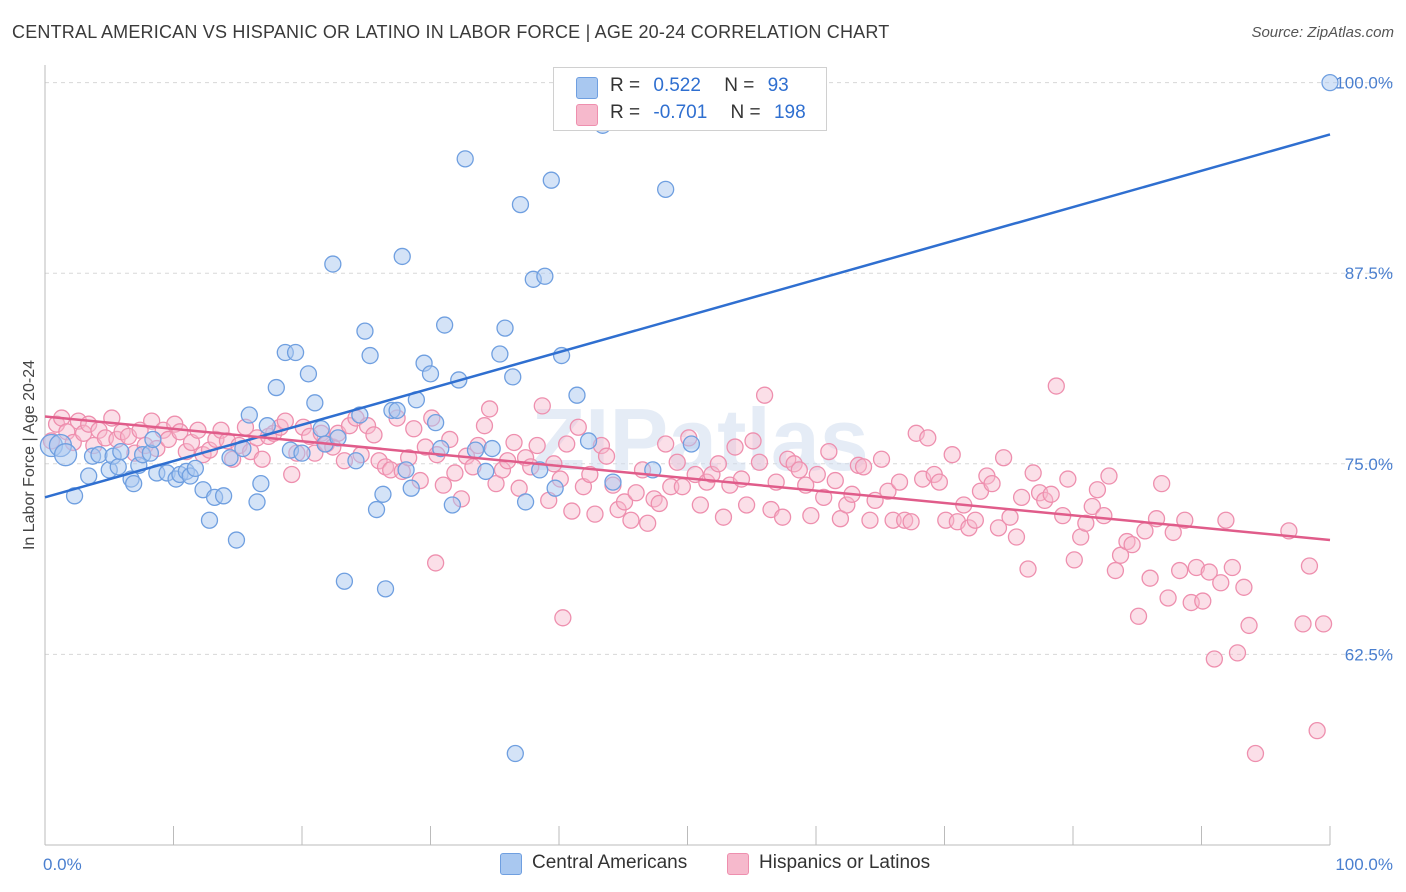  What do you see at coordinates (587, 88) in the screenshot?
I see `legend-swatch-blue` at bounding box center [587, 88].